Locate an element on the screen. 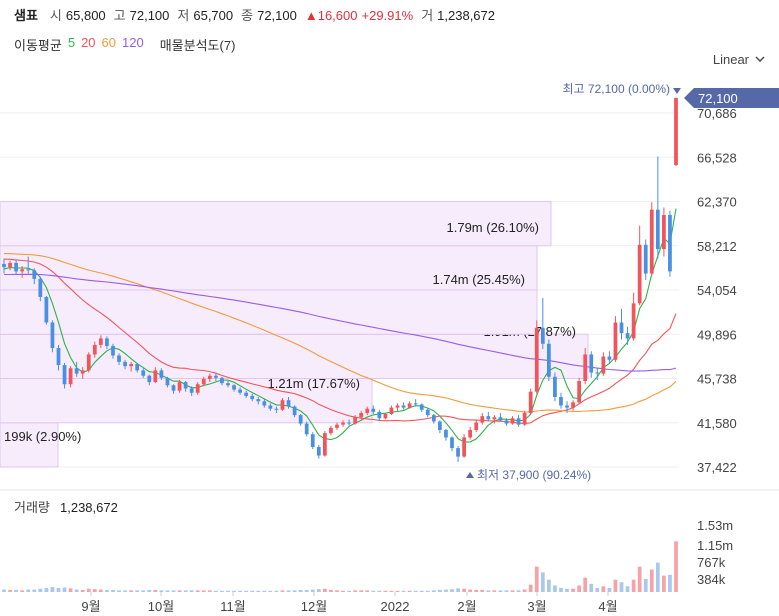 Image resolution: width=779 pixels, height=616 pixels. high-marker-text: 최고 72,100 (0.00%) is located at coordinates (616, 89).